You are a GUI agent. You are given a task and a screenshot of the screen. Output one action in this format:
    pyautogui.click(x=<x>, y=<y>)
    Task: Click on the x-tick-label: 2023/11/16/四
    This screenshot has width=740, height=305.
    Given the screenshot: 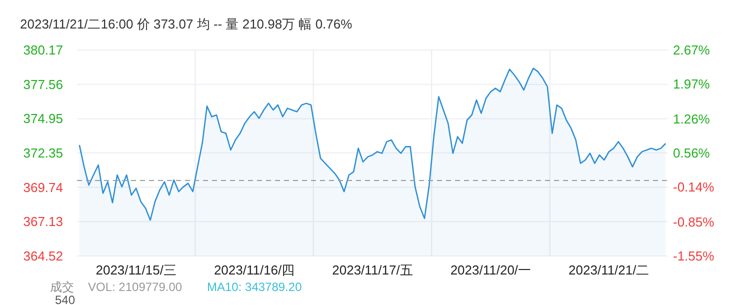 What is the action you would take?
    pyautogui.click(x=254, y=270)
    